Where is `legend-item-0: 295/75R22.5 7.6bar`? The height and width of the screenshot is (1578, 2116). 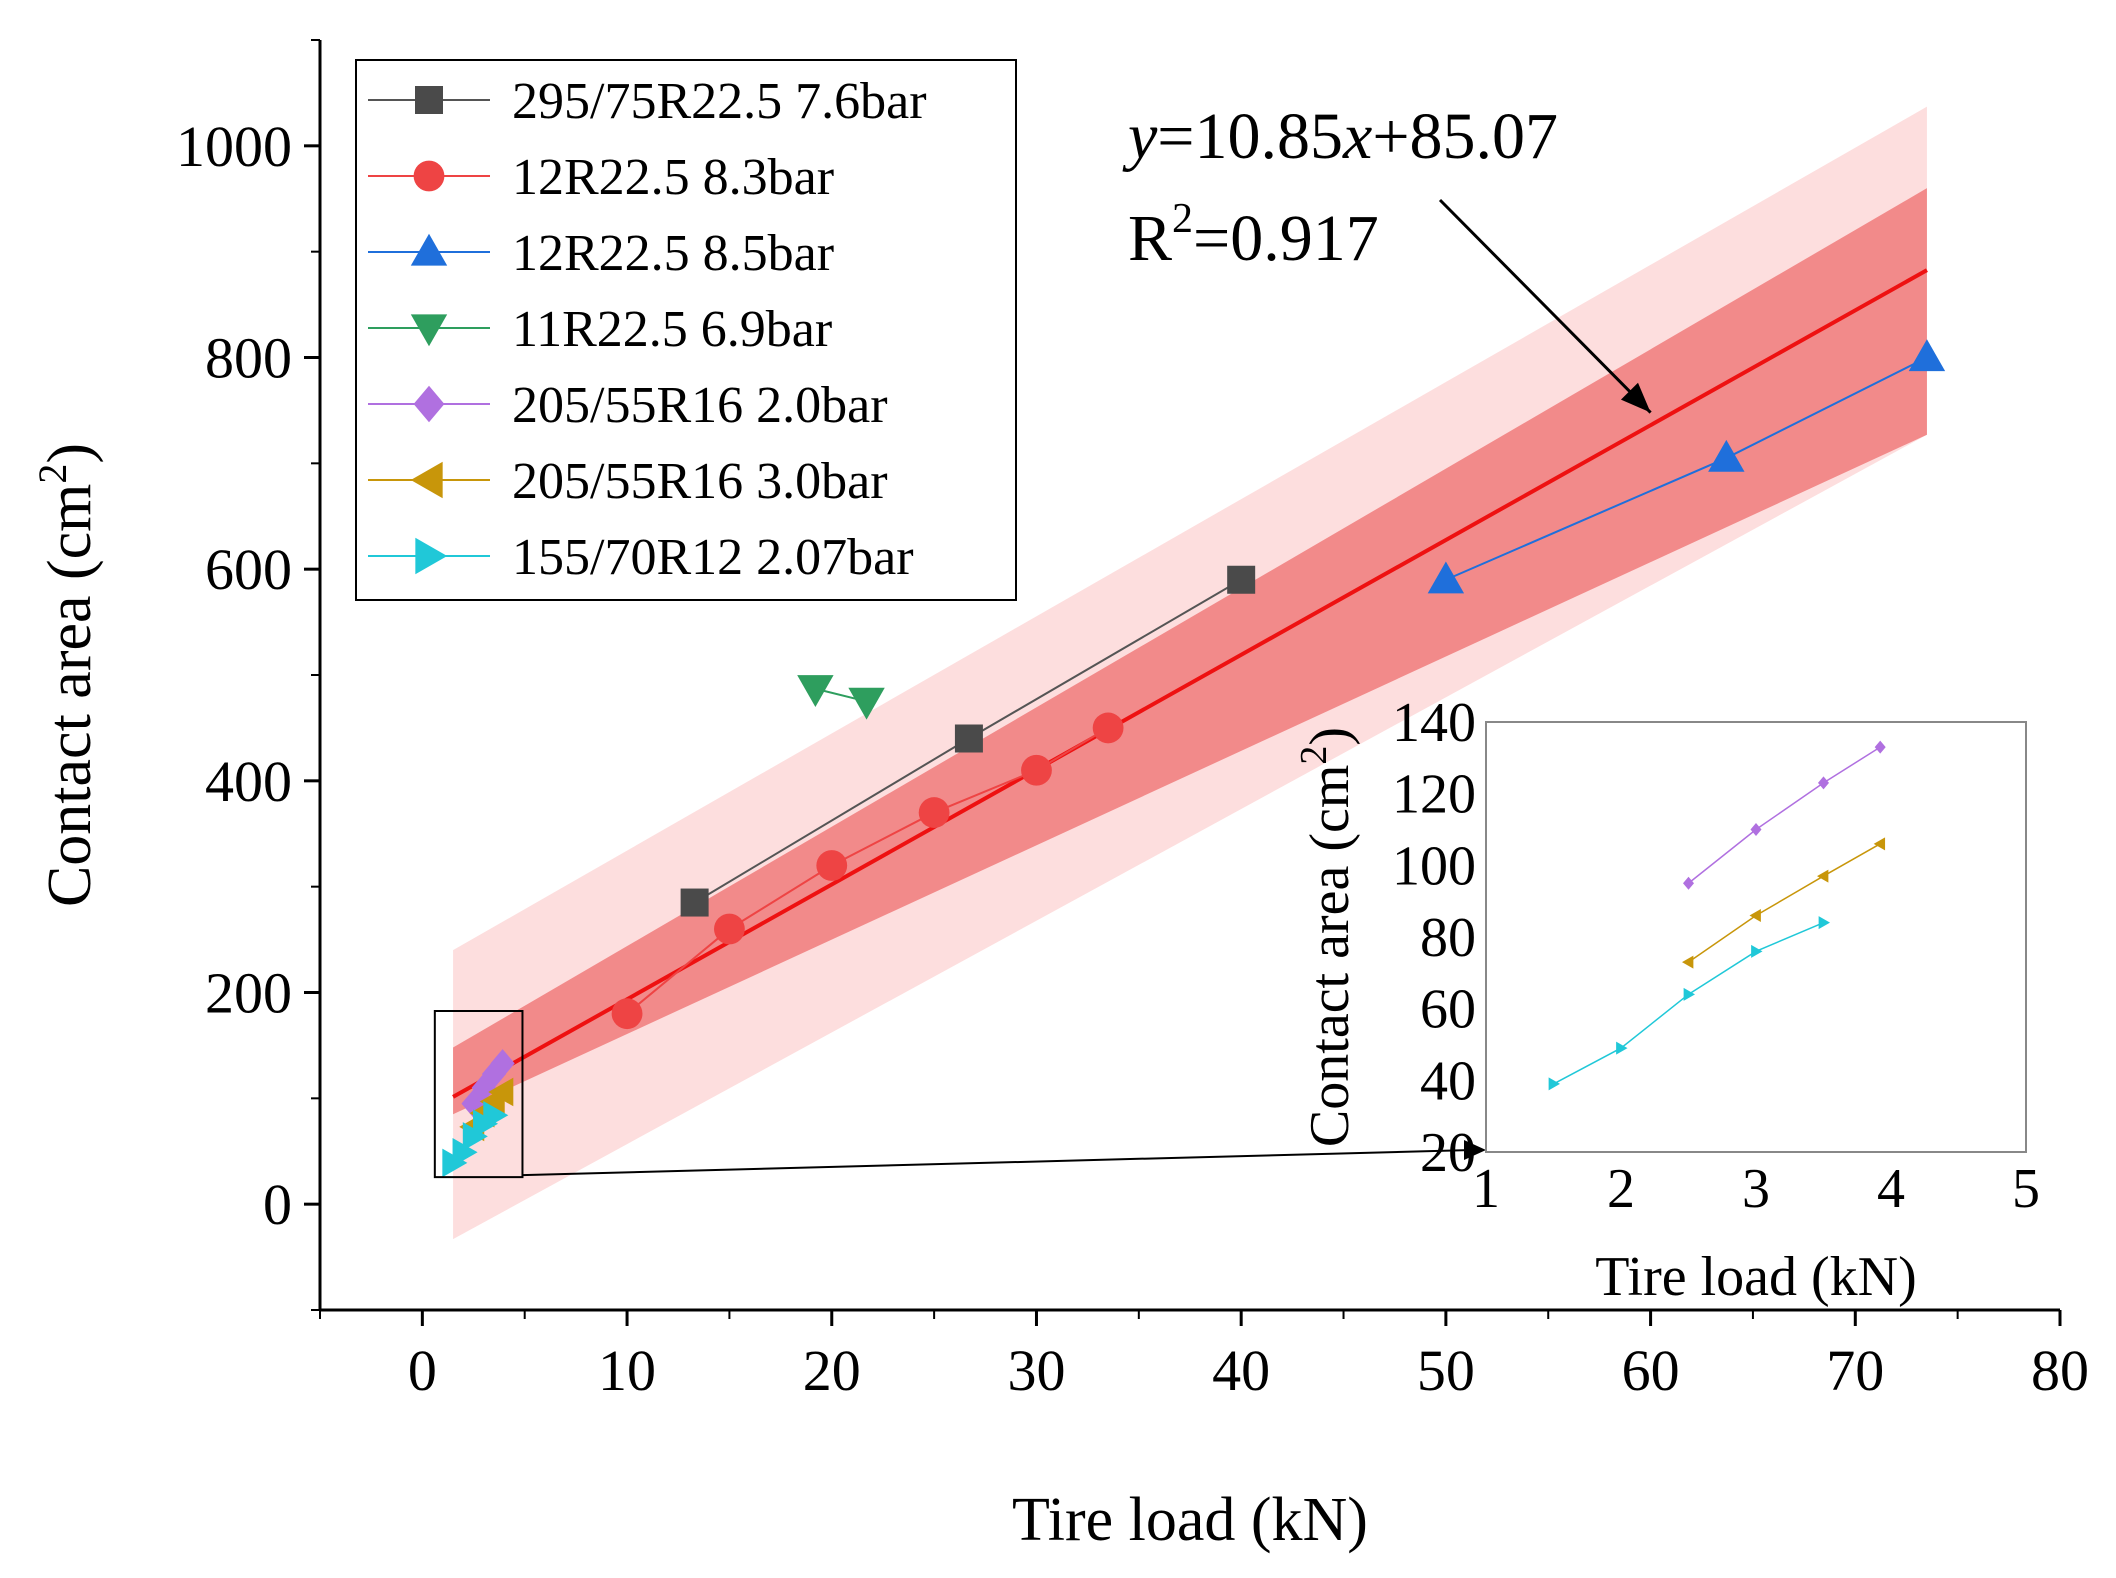
legend-item-0: 295/75R22.5 7.6bar is located at coordinates (647, 101).